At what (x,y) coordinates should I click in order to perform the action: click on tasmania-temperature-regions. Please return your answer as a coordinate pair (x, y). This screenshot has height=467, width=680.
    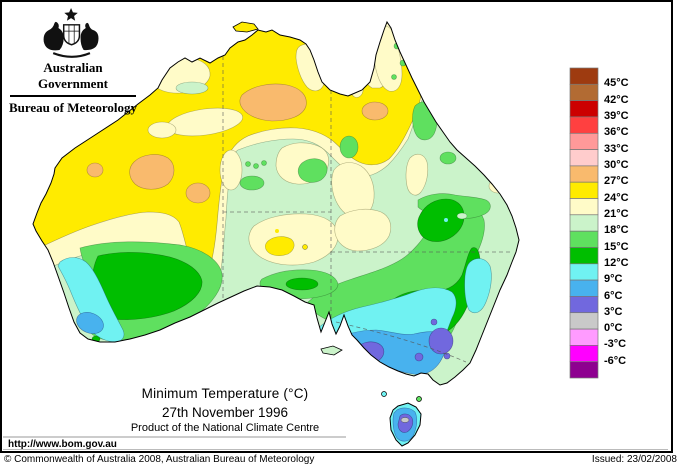
    Looking at the image, I should click on (405, 424).